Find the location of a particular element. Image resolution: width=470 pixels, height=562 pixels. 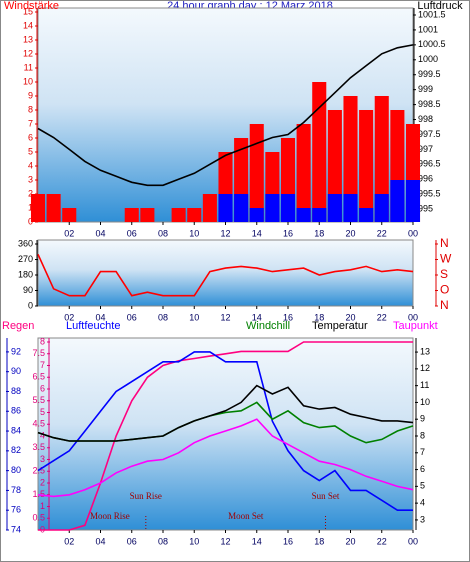

tick-label: 74 is located at coordinates (16, 529).